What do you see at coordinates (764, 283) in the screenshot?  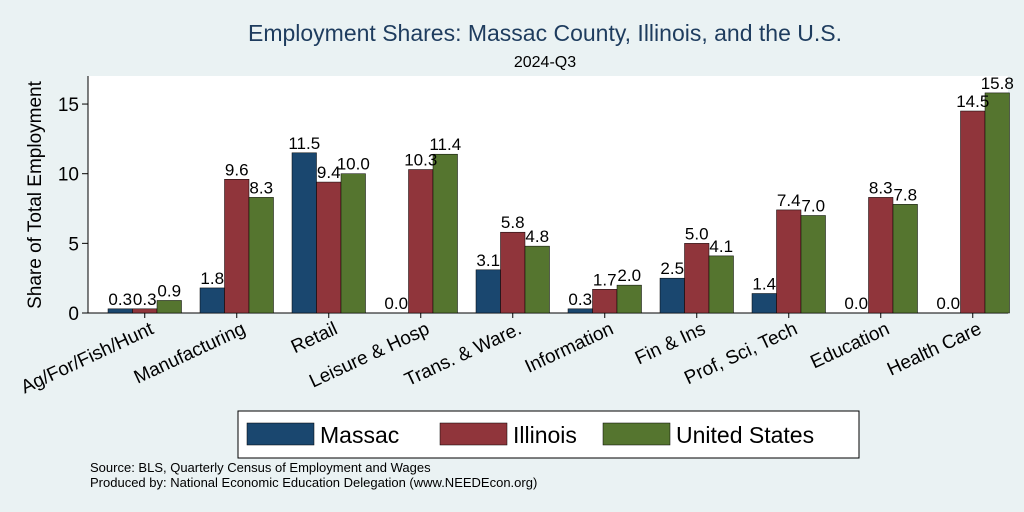 I see `data-label: 1.4` at bounding box center [764, 283].